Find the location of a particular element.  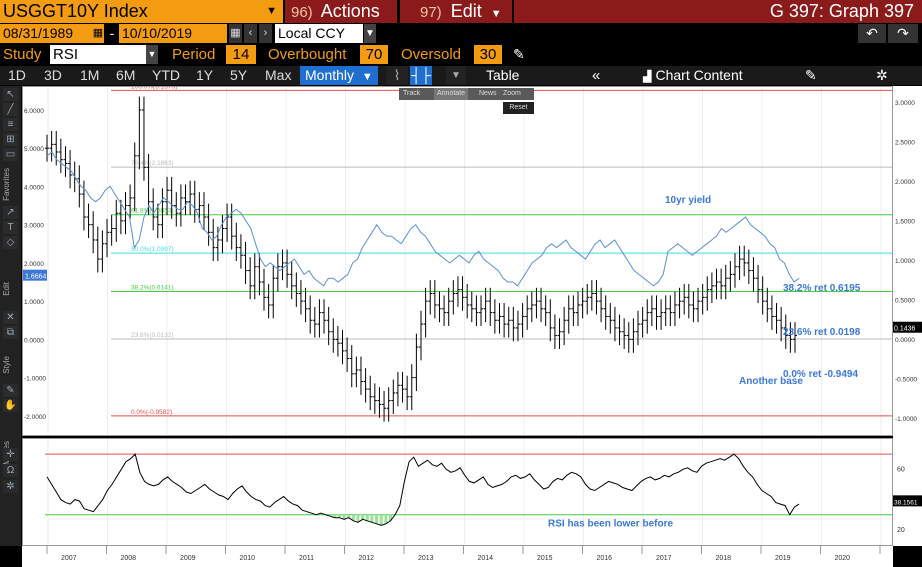

period-input: 14 is located at coordinates (241, 54).